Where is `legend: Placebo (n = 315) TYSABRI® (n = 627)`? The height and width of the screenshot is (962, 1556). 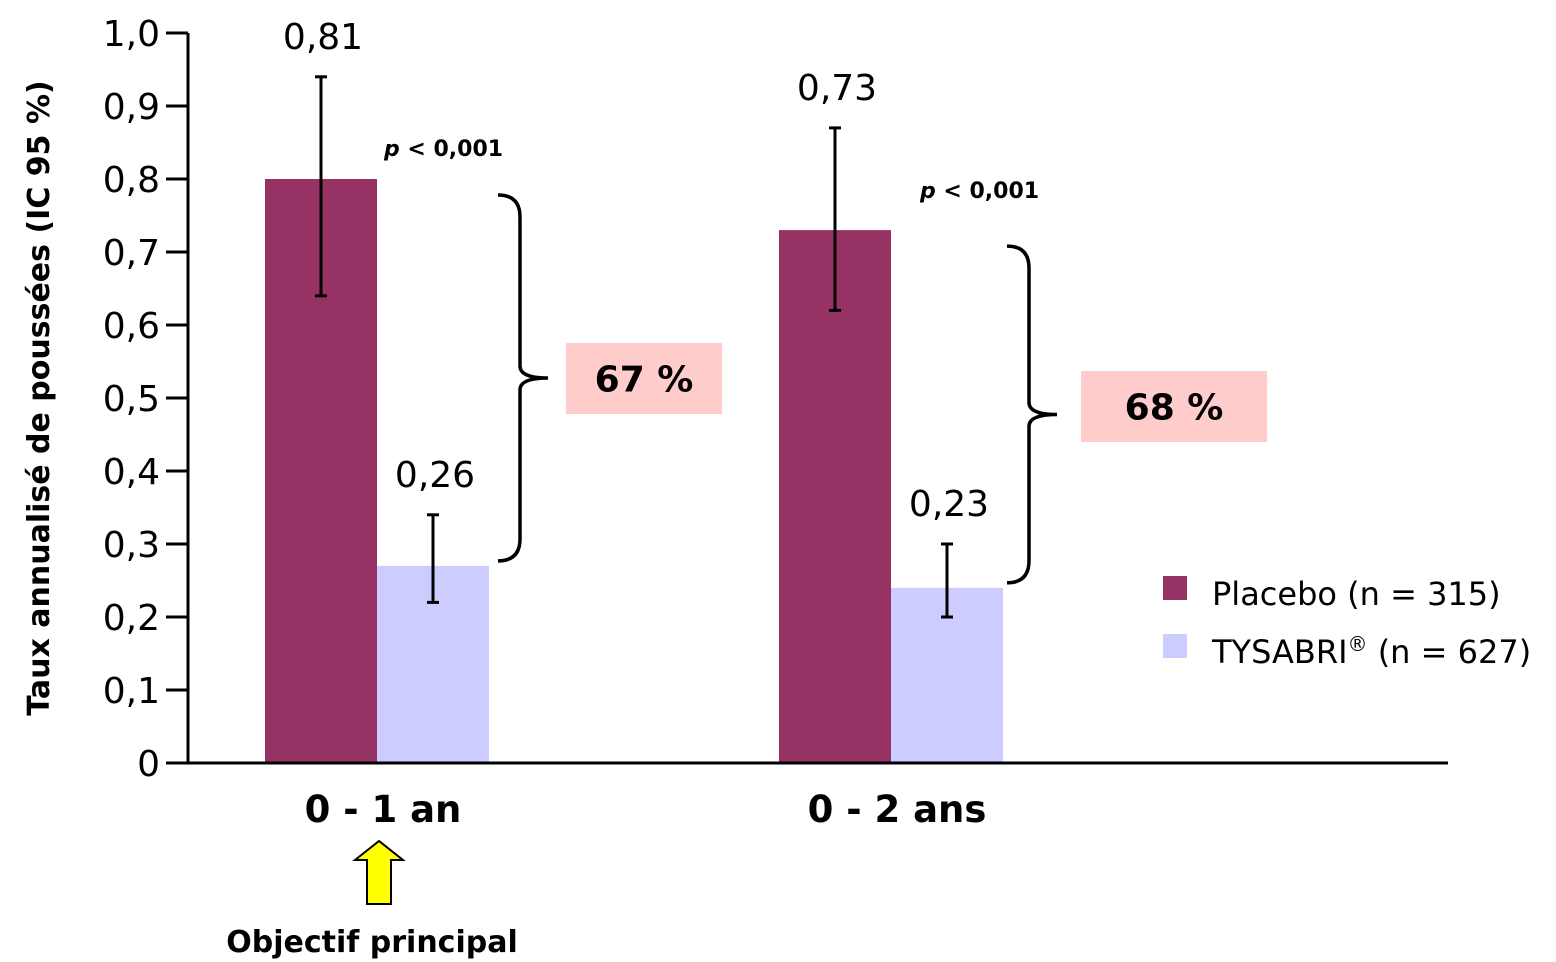 legend: Placebo (n = 315) TYSABRI® (n = 627) is located at coordinates (1347, 623).